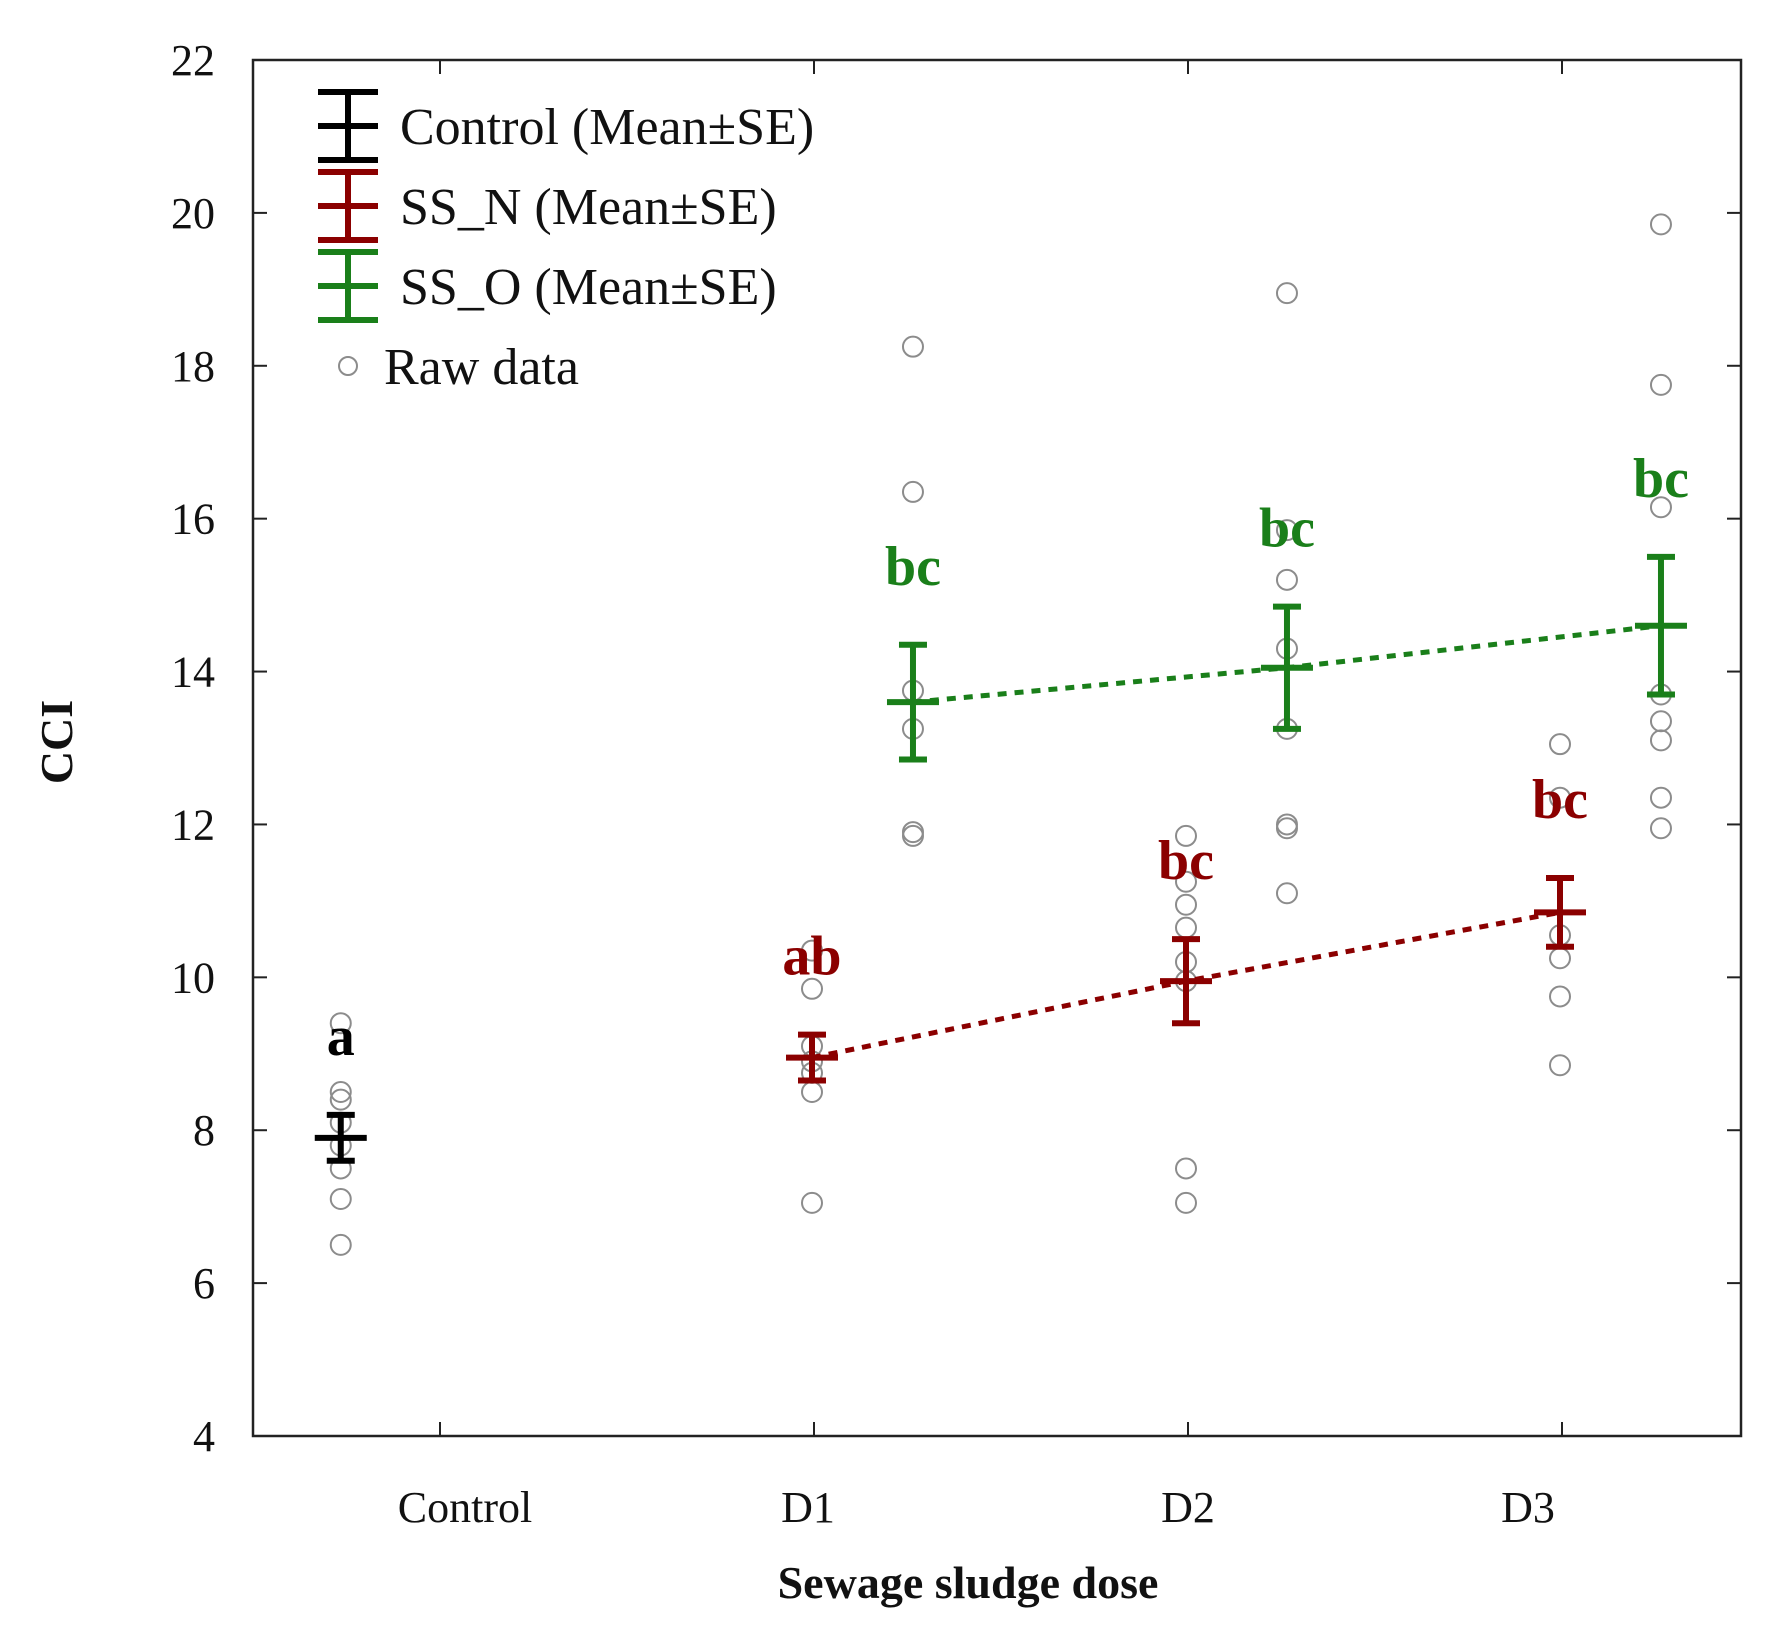 This screenshot has height=1626, width=1772. I want to click on legend-marker, so click(348, 366).